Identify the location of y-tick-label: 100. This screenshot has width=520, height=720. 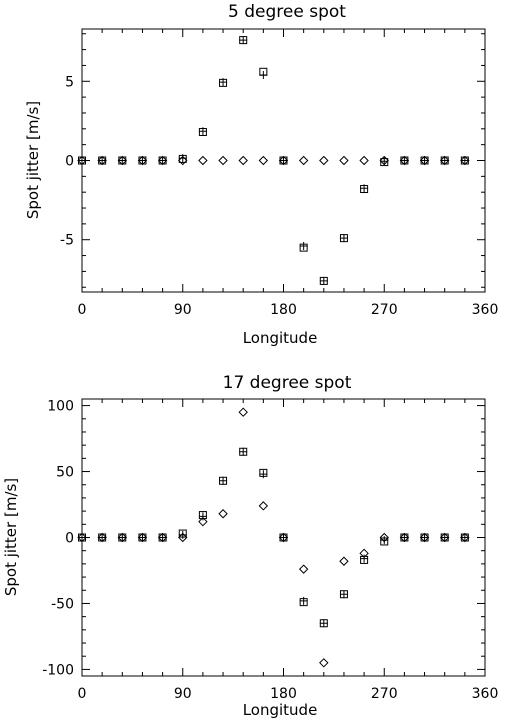
(60, 407).